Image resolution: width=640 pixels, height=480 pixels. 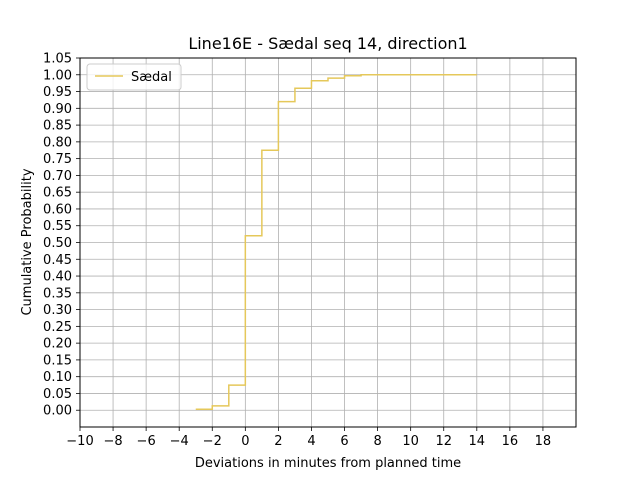 What do you see at coordinates (344, 441) in the screenshot?
I see `x-tick-label: 6` at bounding box center [344, 441].